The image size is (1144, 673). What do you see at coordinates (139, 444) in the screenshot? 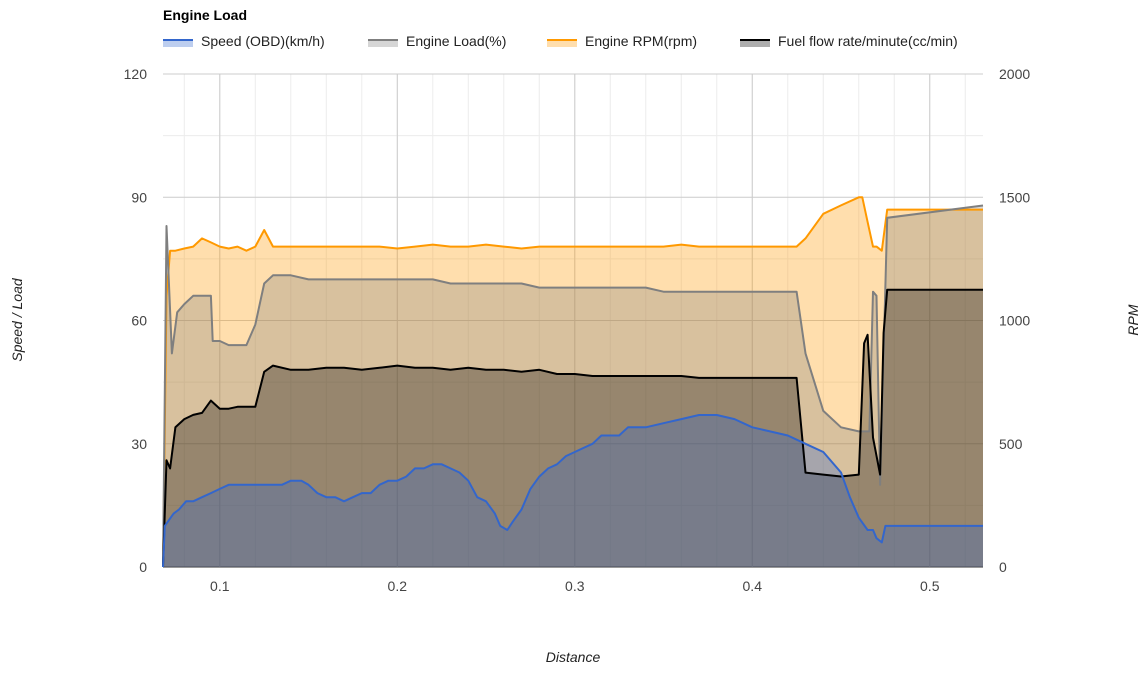
I see `y-left-tick-label: 30` at bounding box center [139, 444].